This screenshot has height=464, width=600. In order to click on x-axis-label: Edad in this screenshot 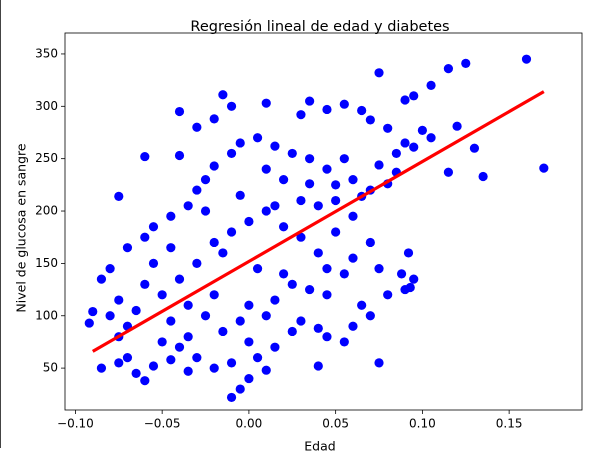, I will do `click(319, 446)`.